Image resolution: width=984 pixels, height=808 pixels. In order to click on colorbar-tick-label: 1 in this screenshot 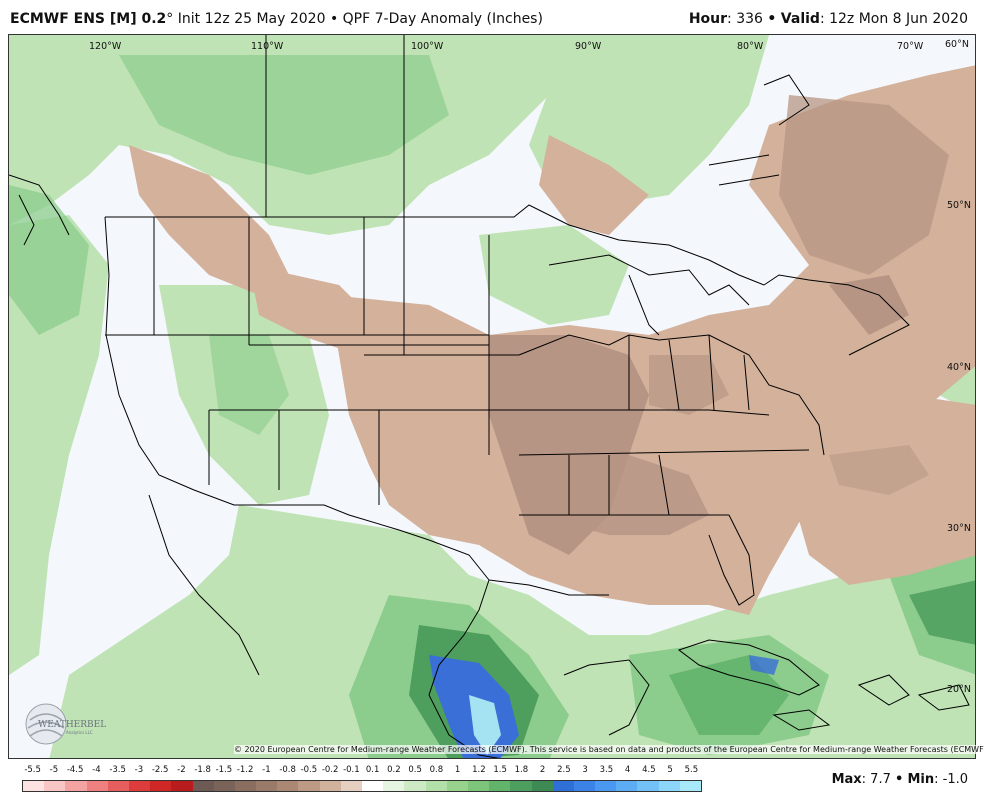, I will do `click(457, 770)`.